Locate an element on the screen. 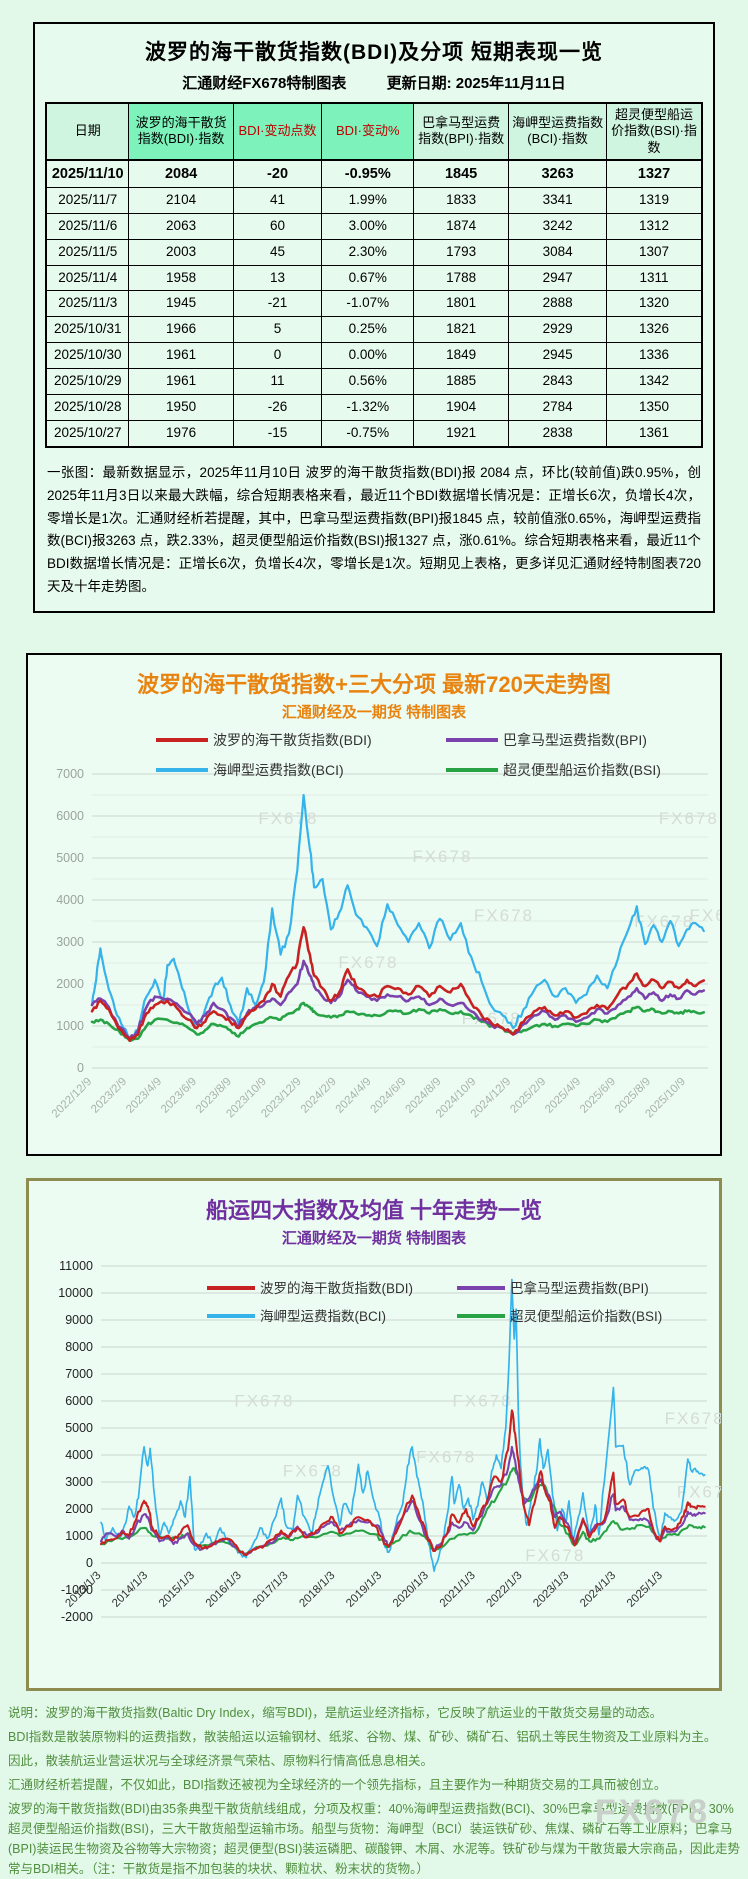  table-cell: 2025/10/28 is located at coordinates (87, 407).